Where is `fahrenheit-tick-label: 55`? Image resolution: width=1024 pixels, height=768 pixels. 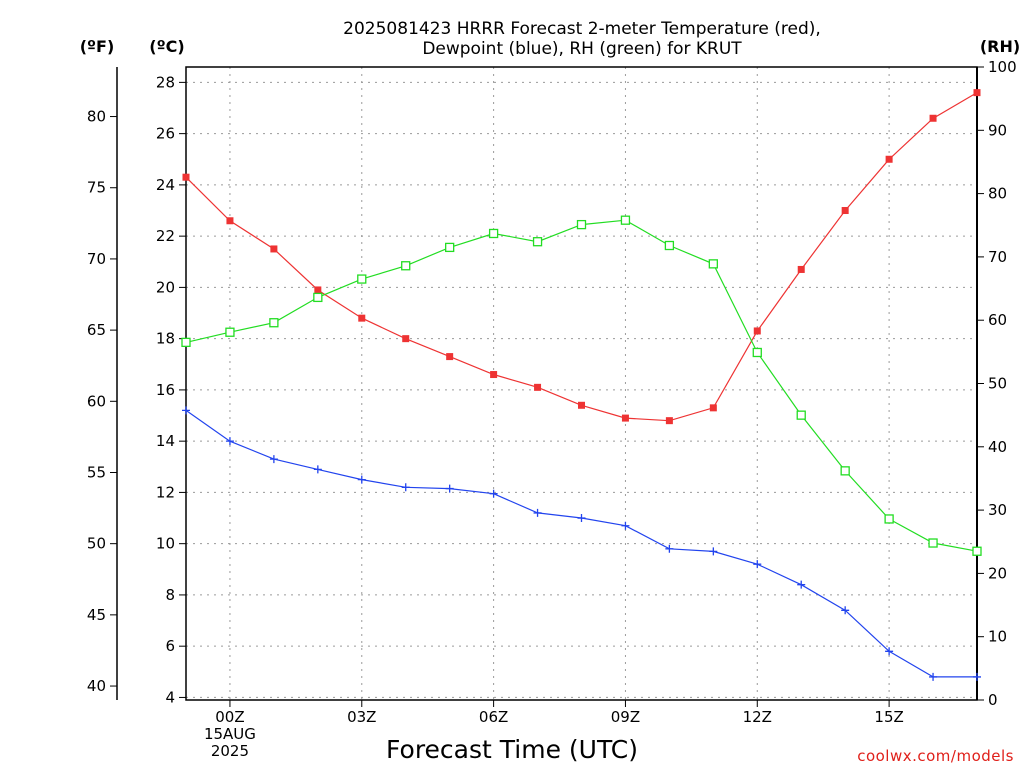
fahrenheit-tick-label: 55 is located at coordinates (96, 472).